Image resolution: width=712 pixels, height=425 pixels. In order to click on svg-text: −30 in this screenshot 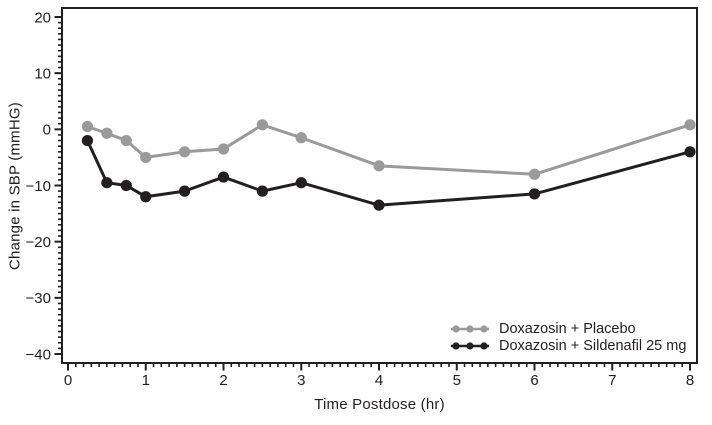, I will do `click(38, 298)`.